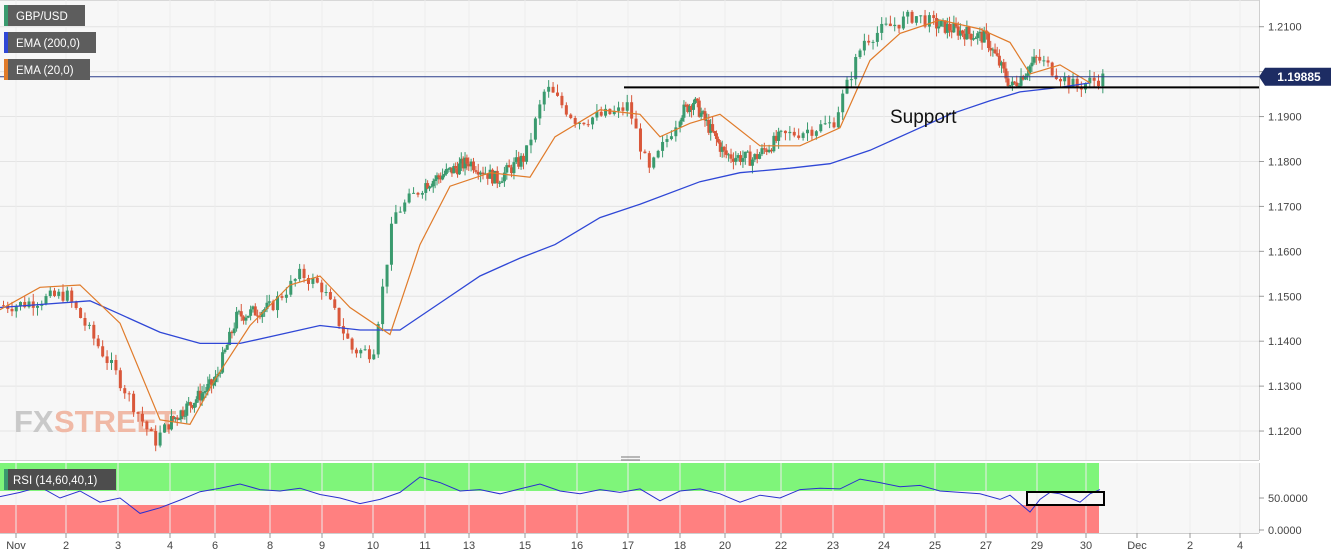 The width and height of the screenshot is (1331, 558). I want to click on watermark-fx: FX, so click(34, 421).